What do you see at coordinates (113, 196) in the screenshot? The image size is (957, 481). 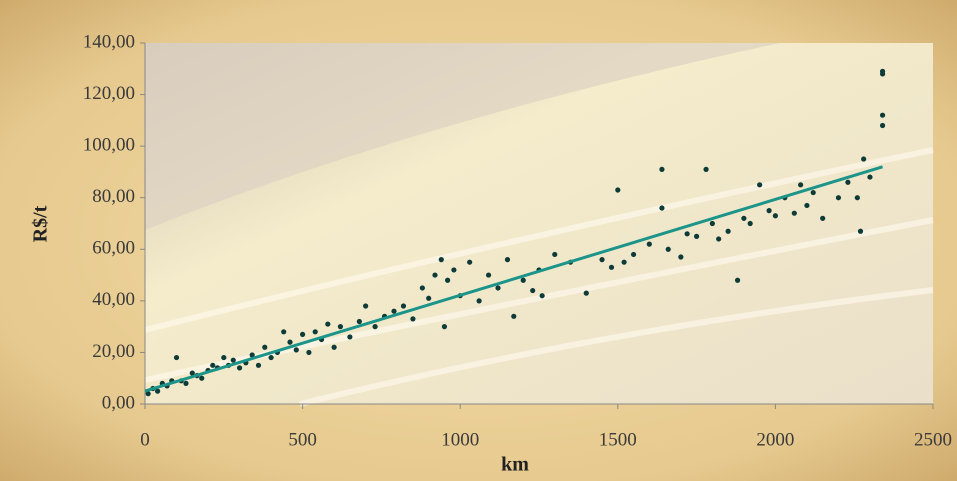 I see `y-tick-label: 80,00` at bounding box center [113, 196].